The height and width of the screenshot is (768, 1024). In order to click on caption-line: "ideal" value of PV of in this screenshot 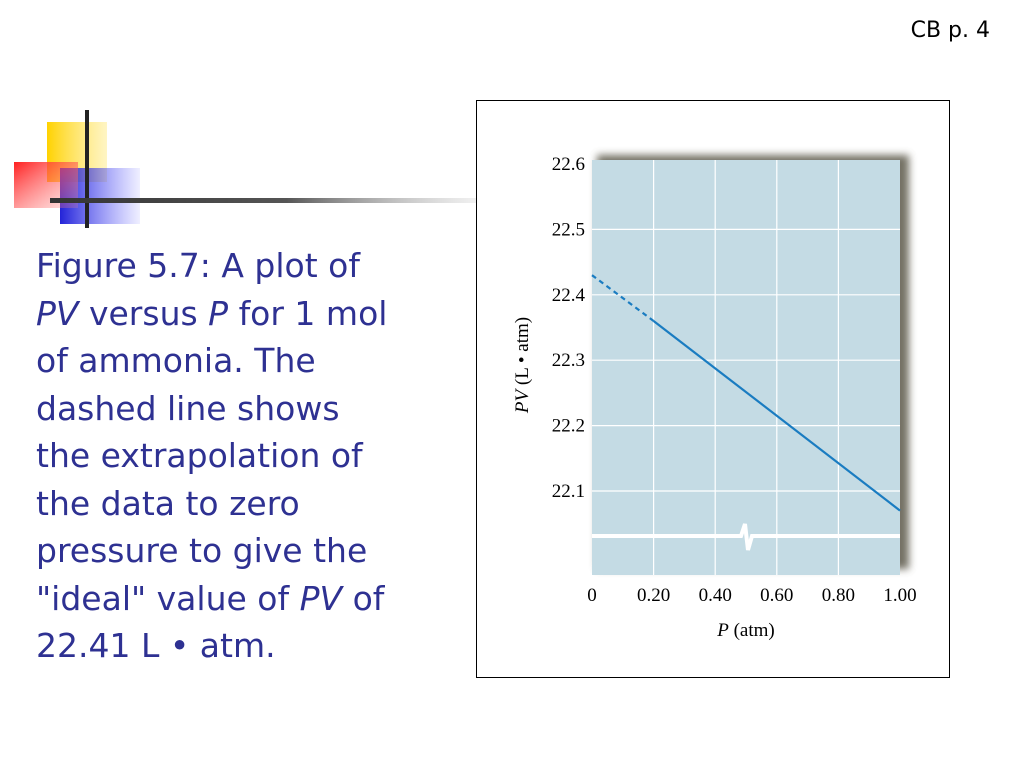, I will do `click(246, 599)`.